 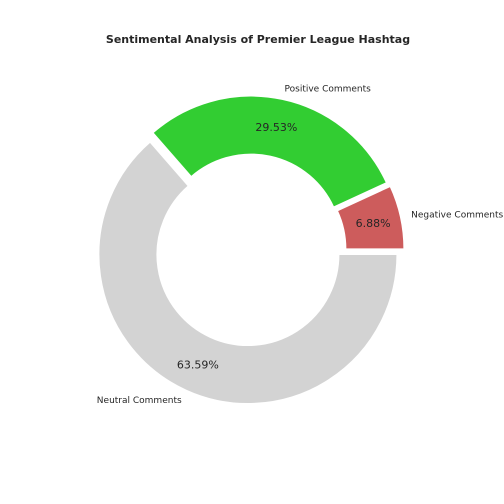 What do you see at coordinates (457, 216) in the screenshot?
I see `category-label-negative-comments: Negative Comments` at bounding box center [457, 216].